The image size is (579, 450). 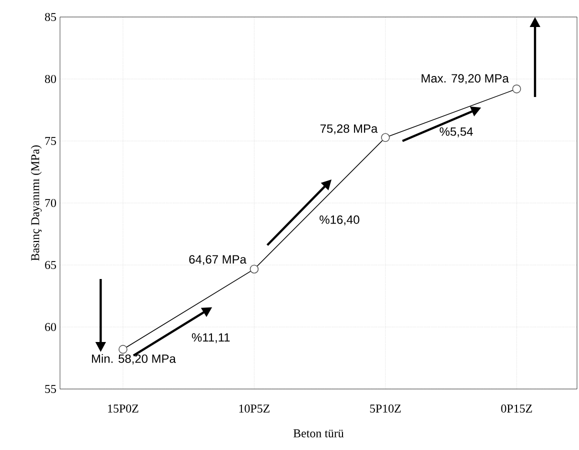 I want to click on data-label: 75,28 MPa, so click(x=349, y=129).